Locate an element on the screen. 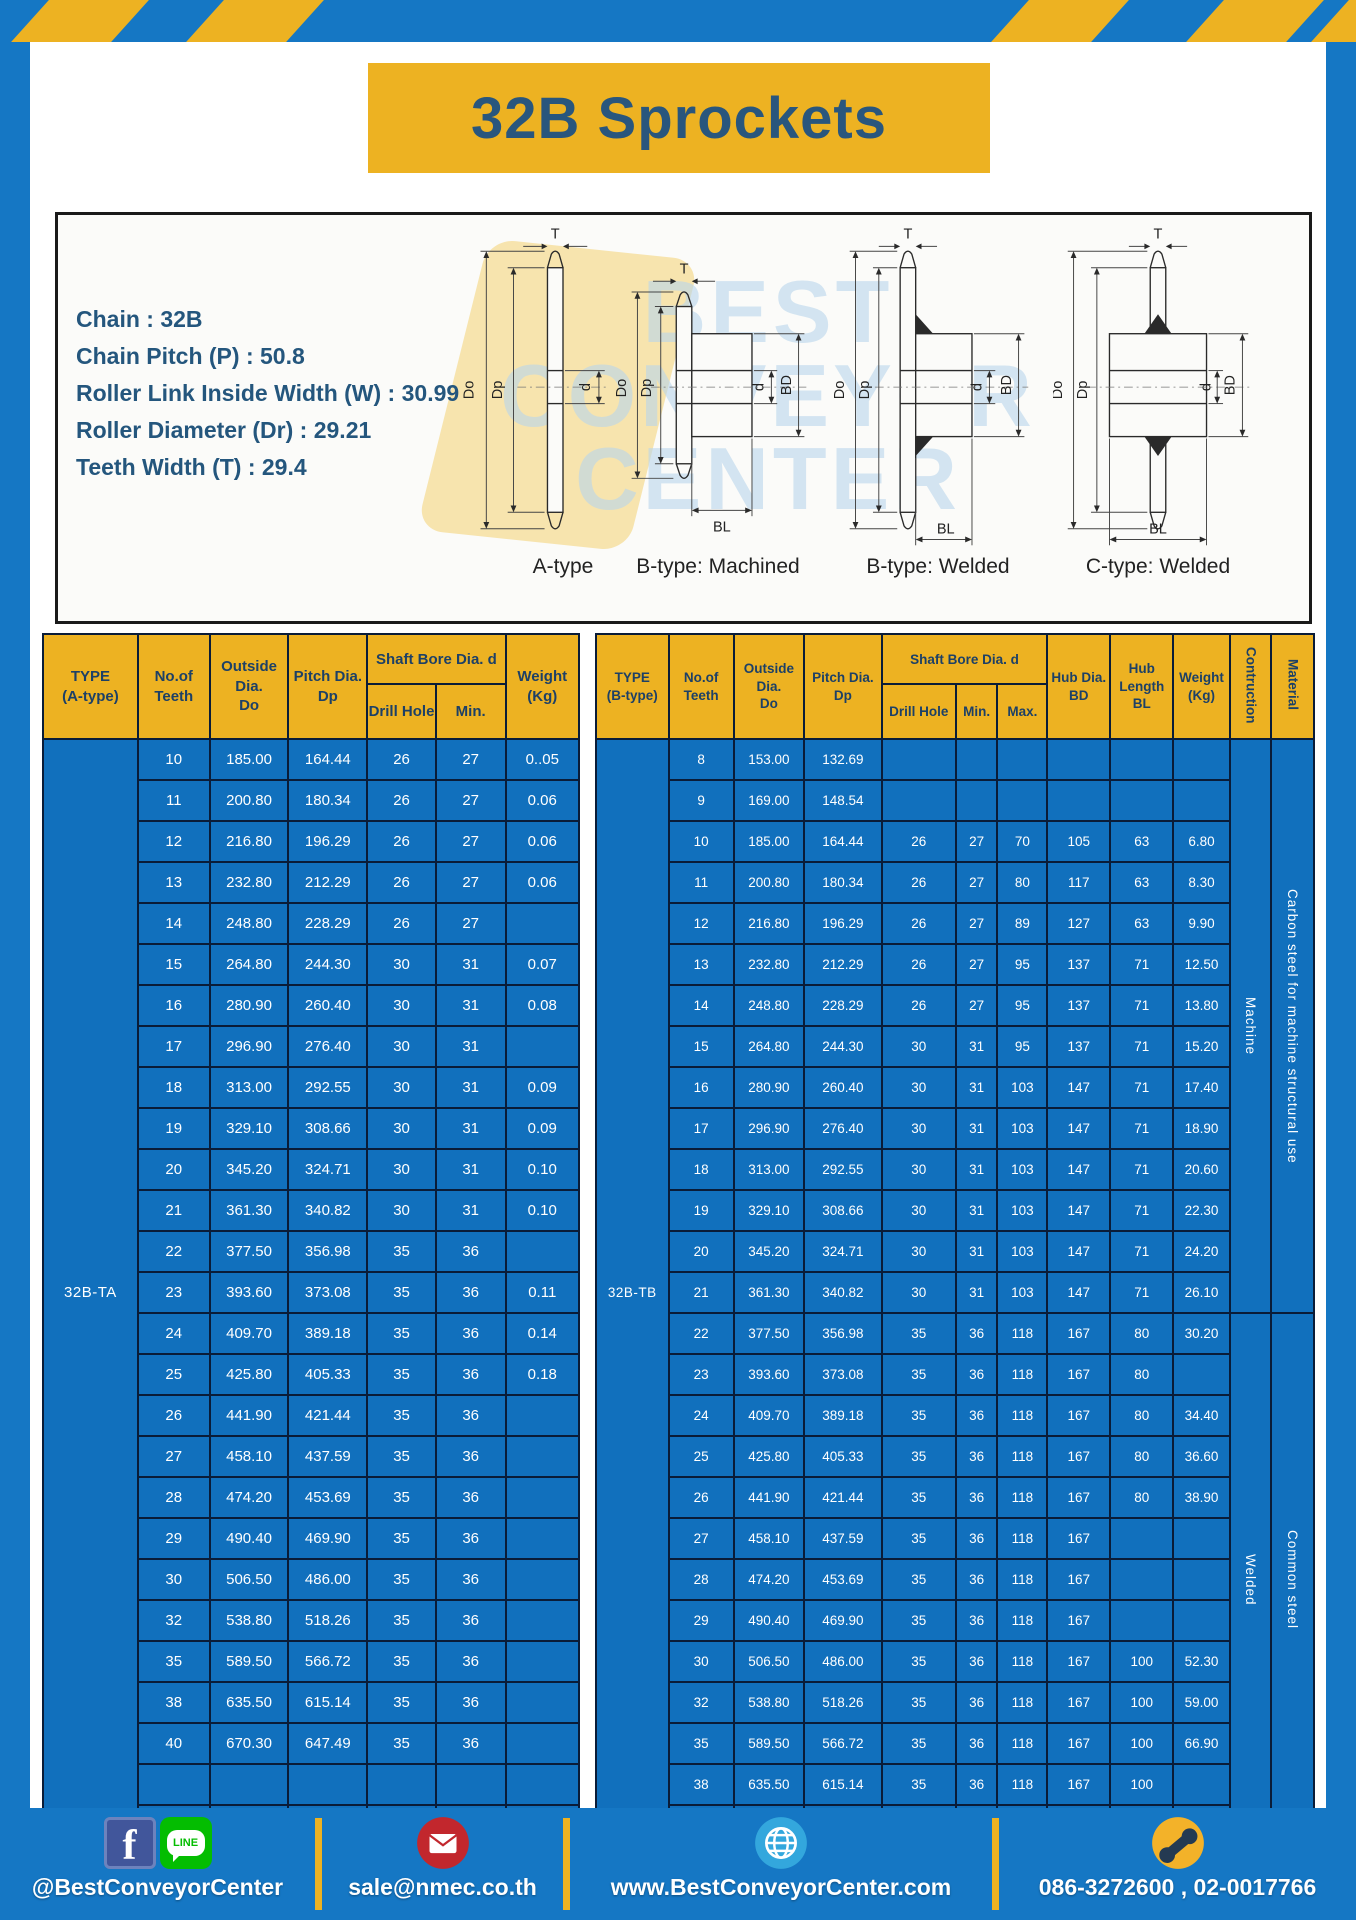  cell: 244.30 is located at coordinates (328, 964).